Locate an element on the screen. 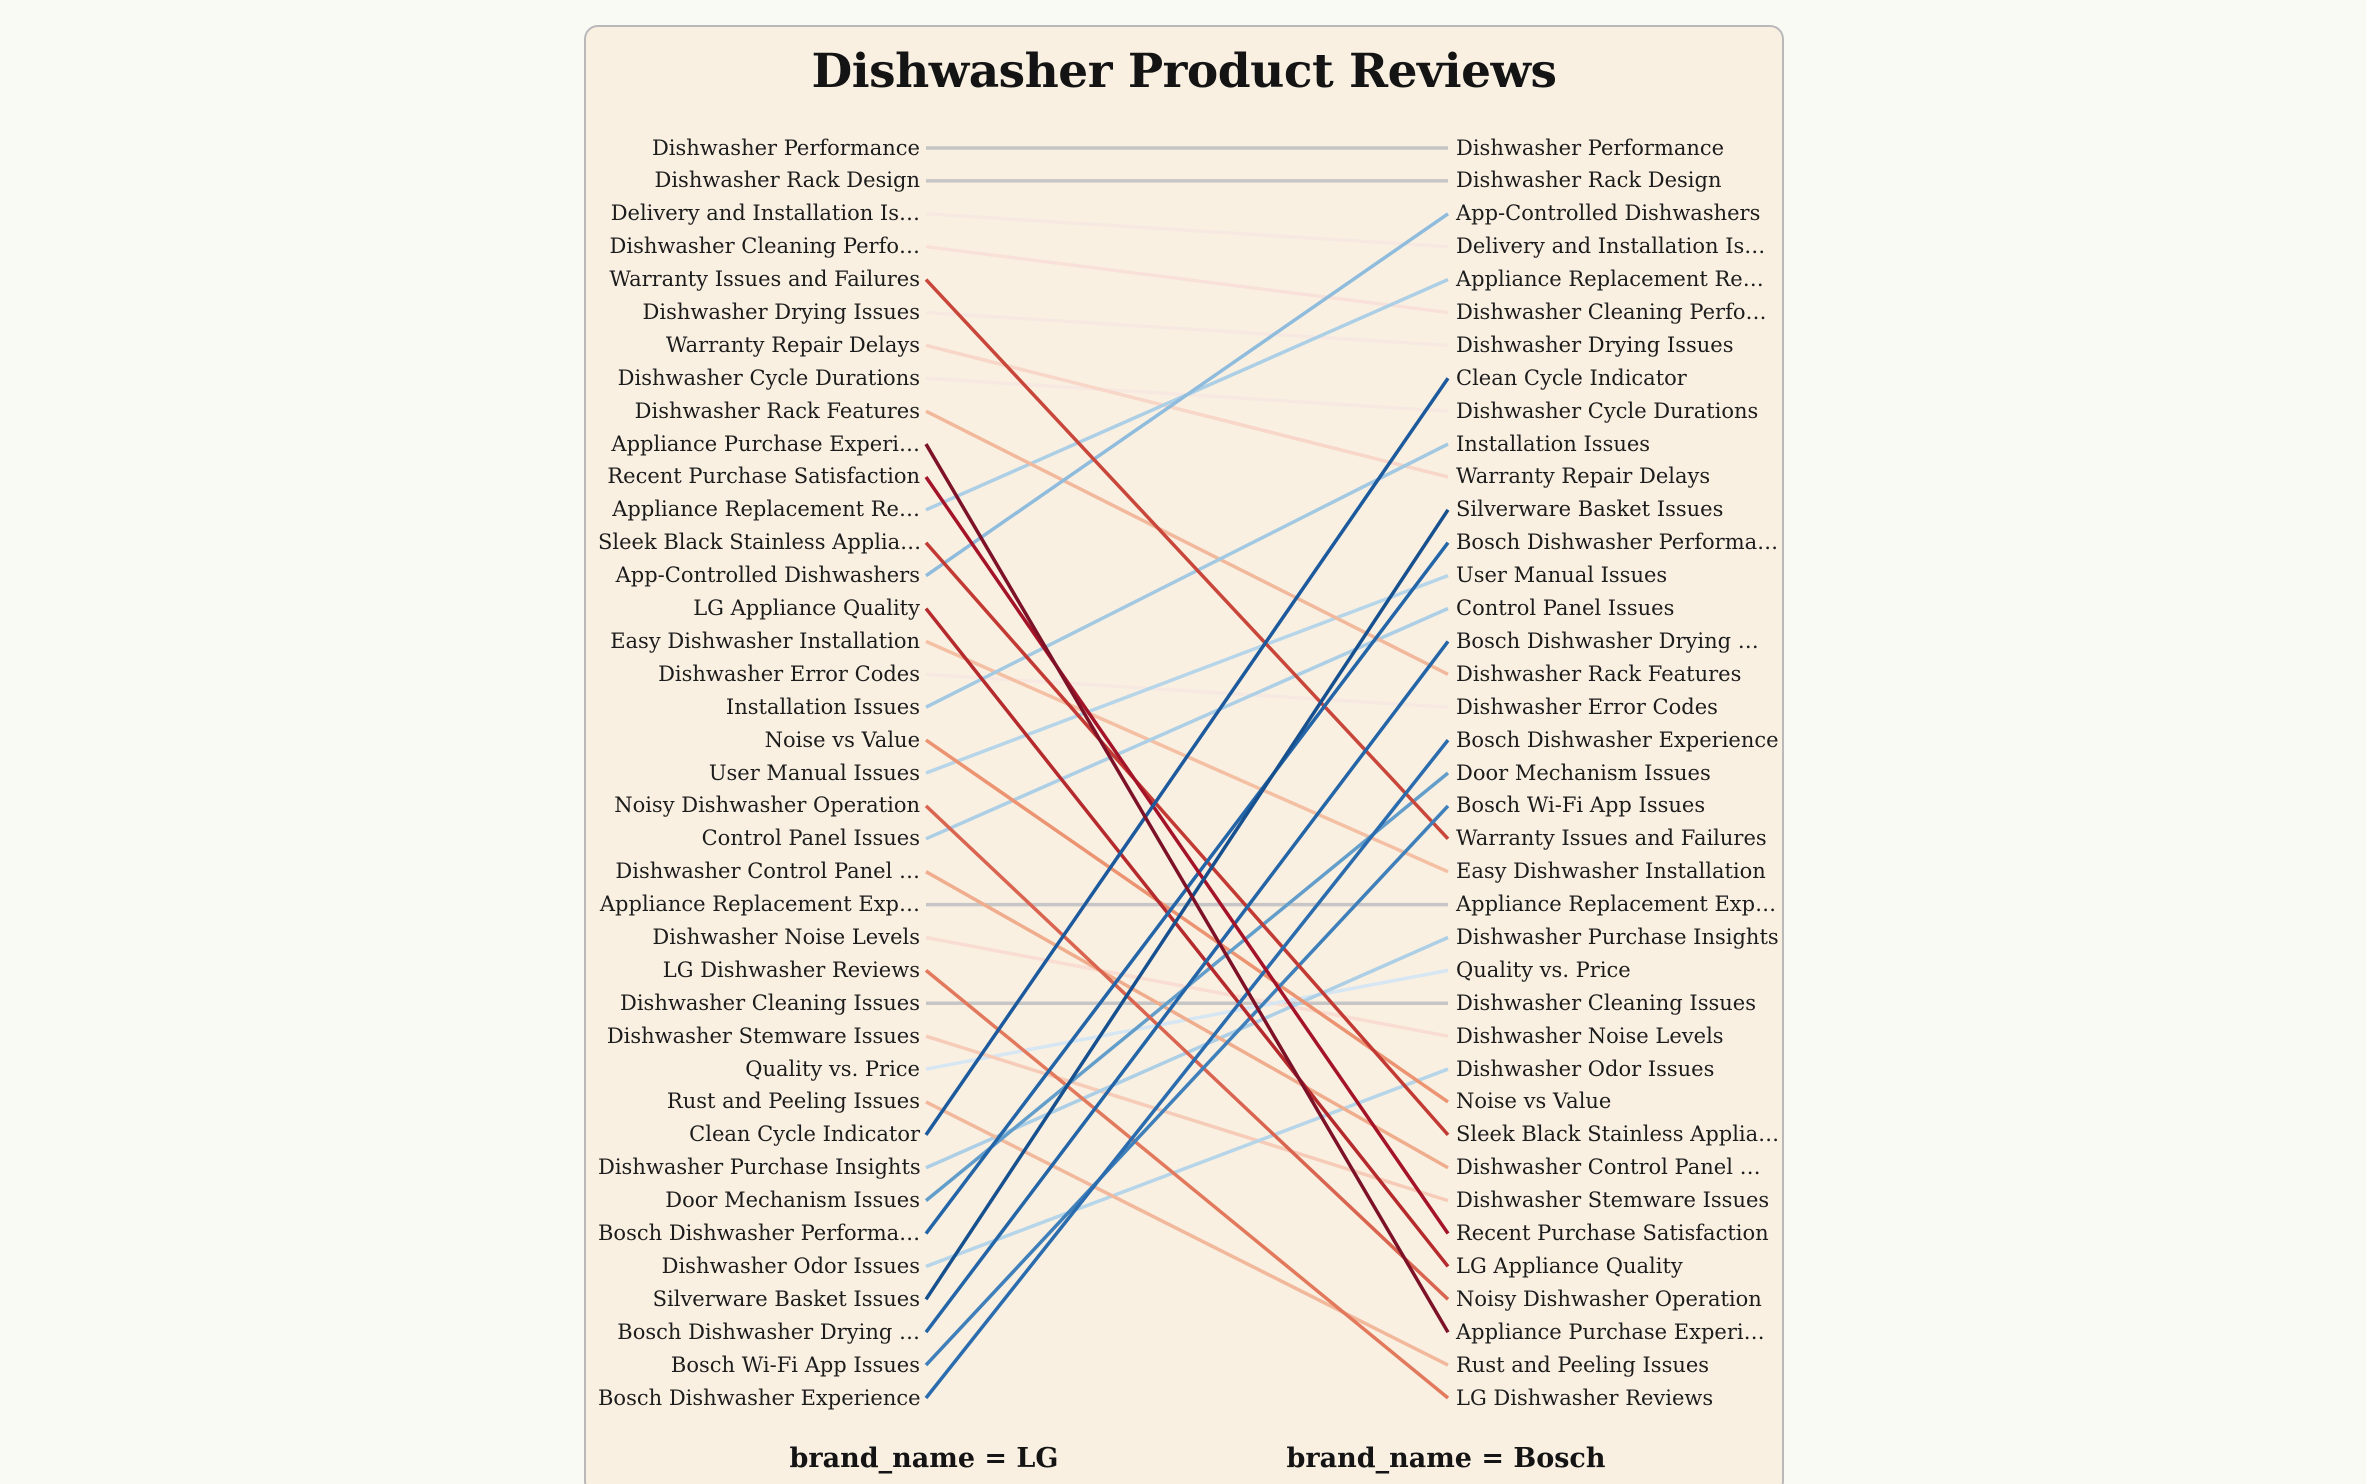 This screenshot has width=2366, height=1484. right-topic-label: Dishwasher Drying Issues is located at coordinates (1595, 344).